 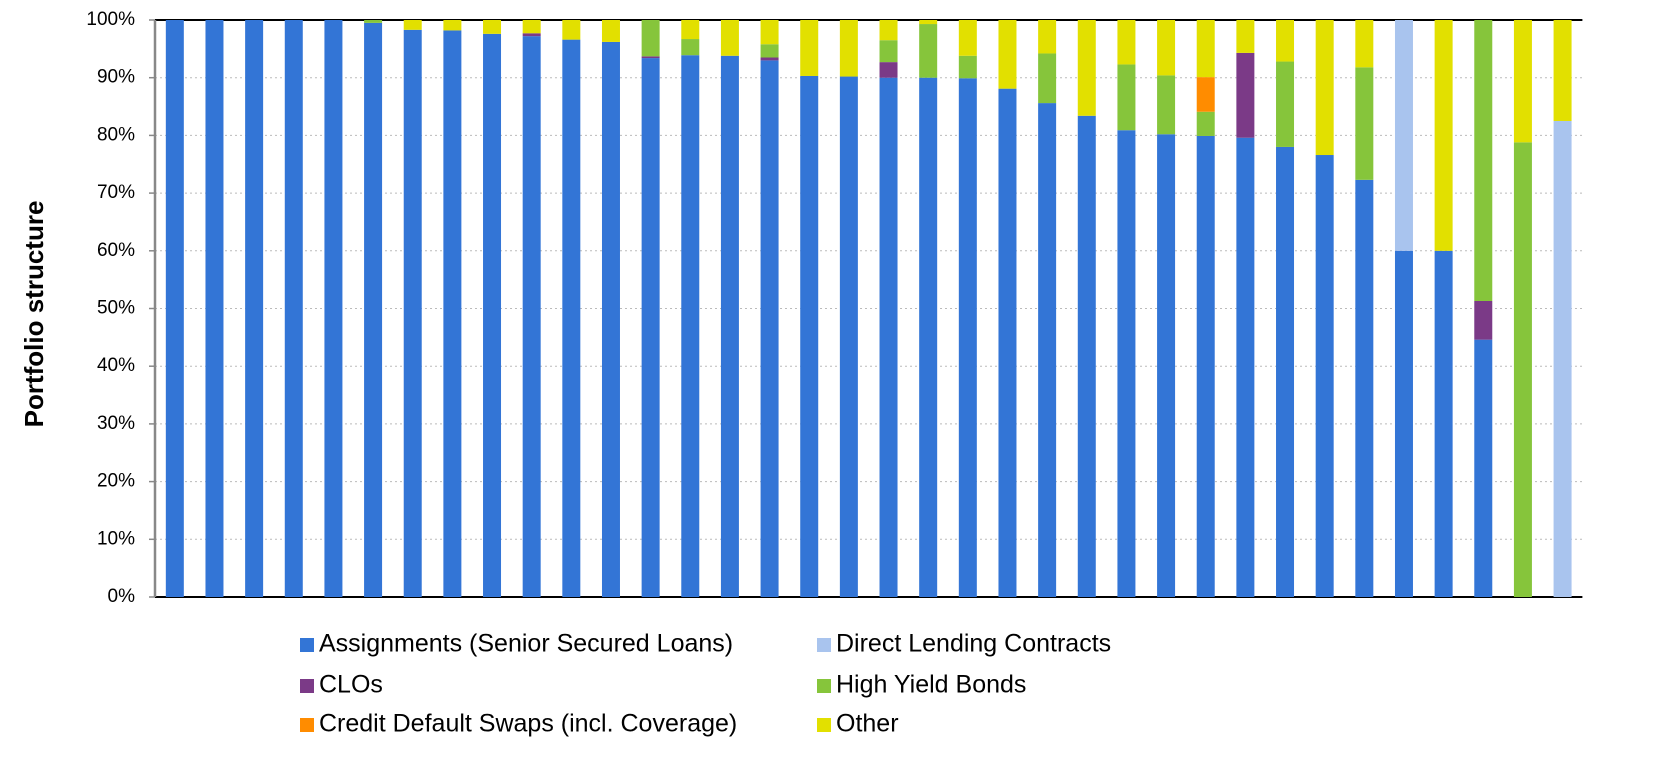 I want to click on legend-label: Other, so click(x=867, y=724).